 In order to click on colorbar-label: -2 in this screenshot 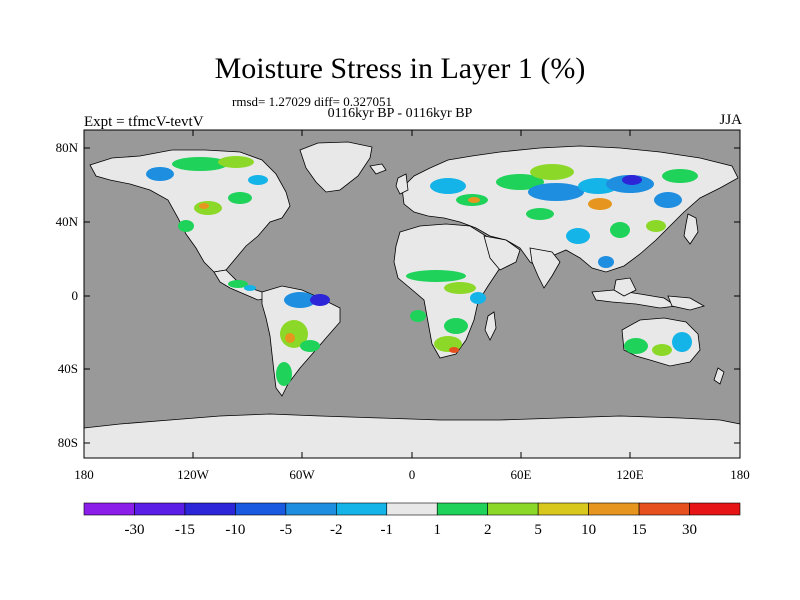, I will do `click(336, 530)`.